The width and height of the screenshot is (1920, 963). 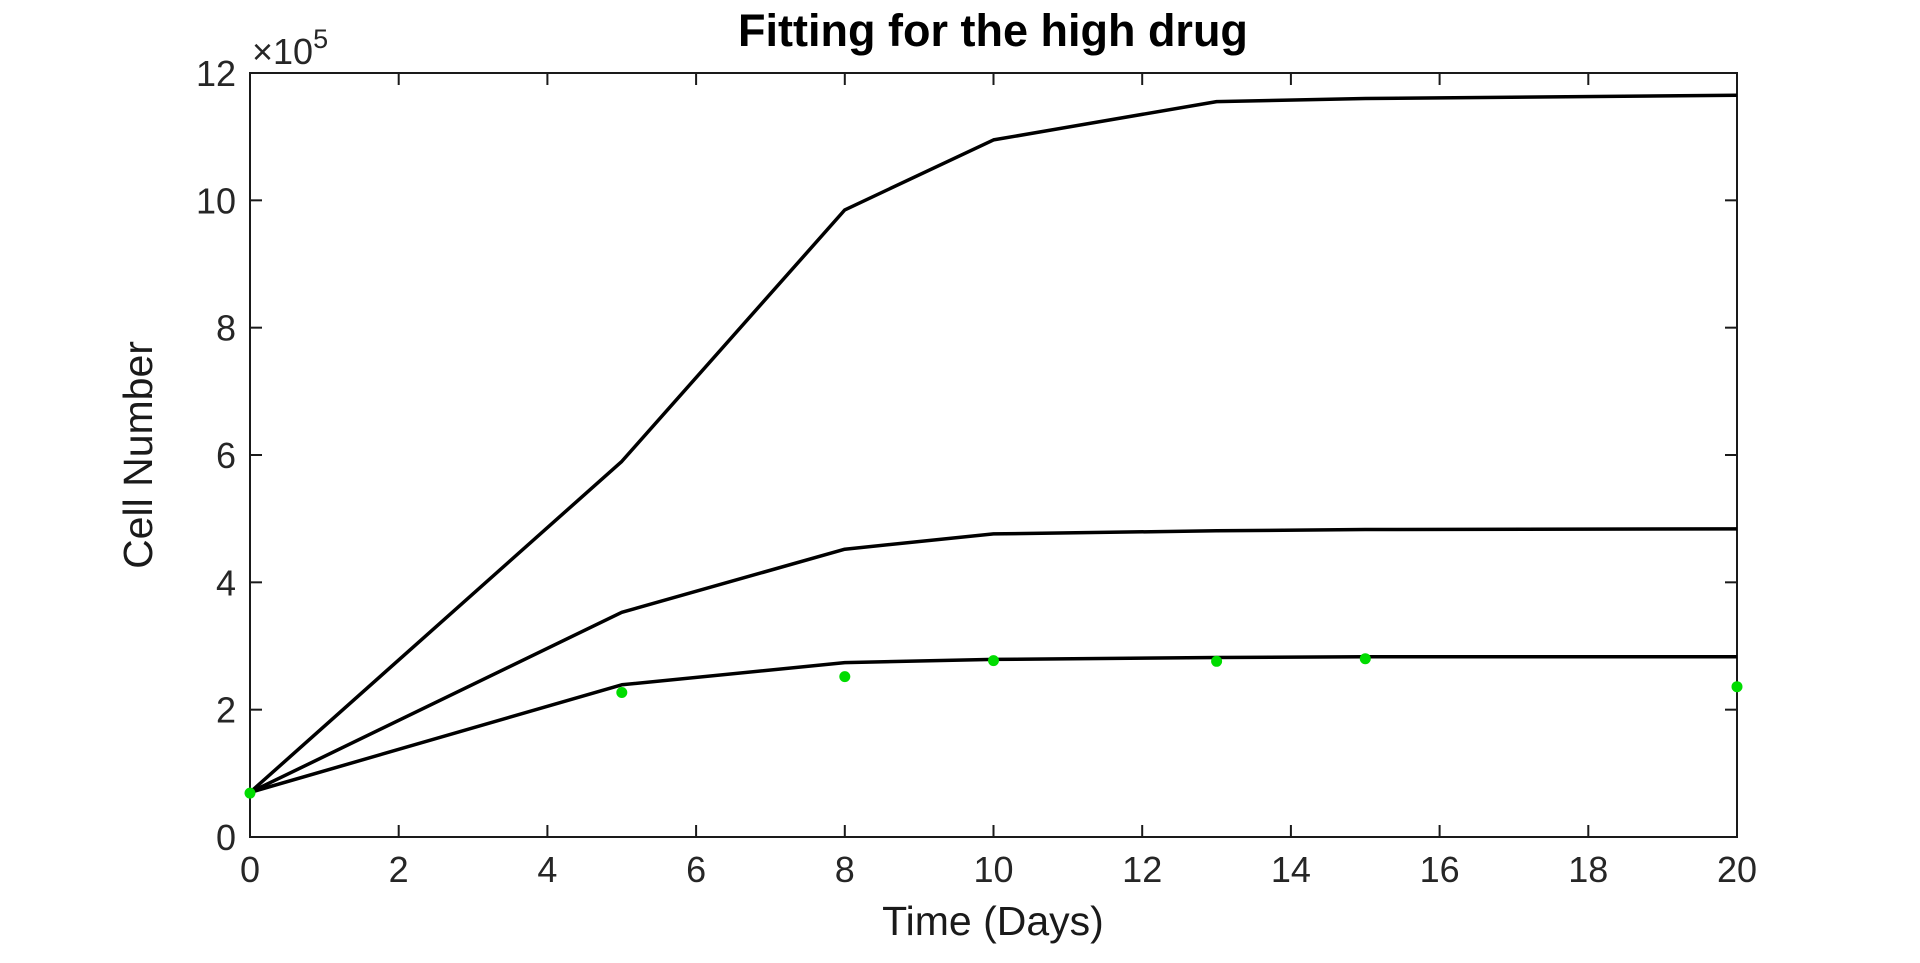 I want to click on x-tick-label: 12, so click(x=1142, y=869).